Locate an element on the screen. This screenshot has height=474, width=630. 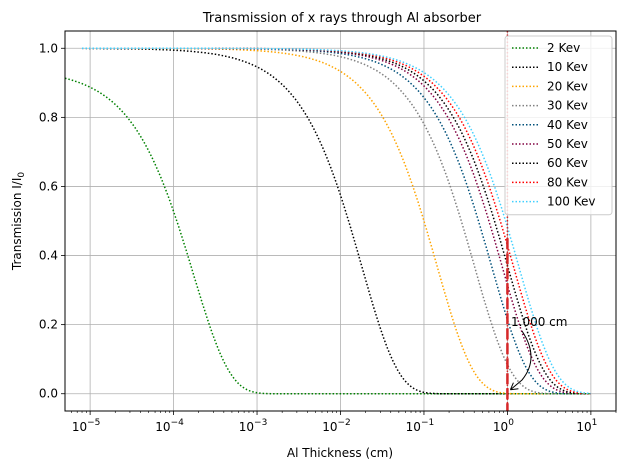
y-axis-label-subscript: 0 is located at coordinates (22, 175).